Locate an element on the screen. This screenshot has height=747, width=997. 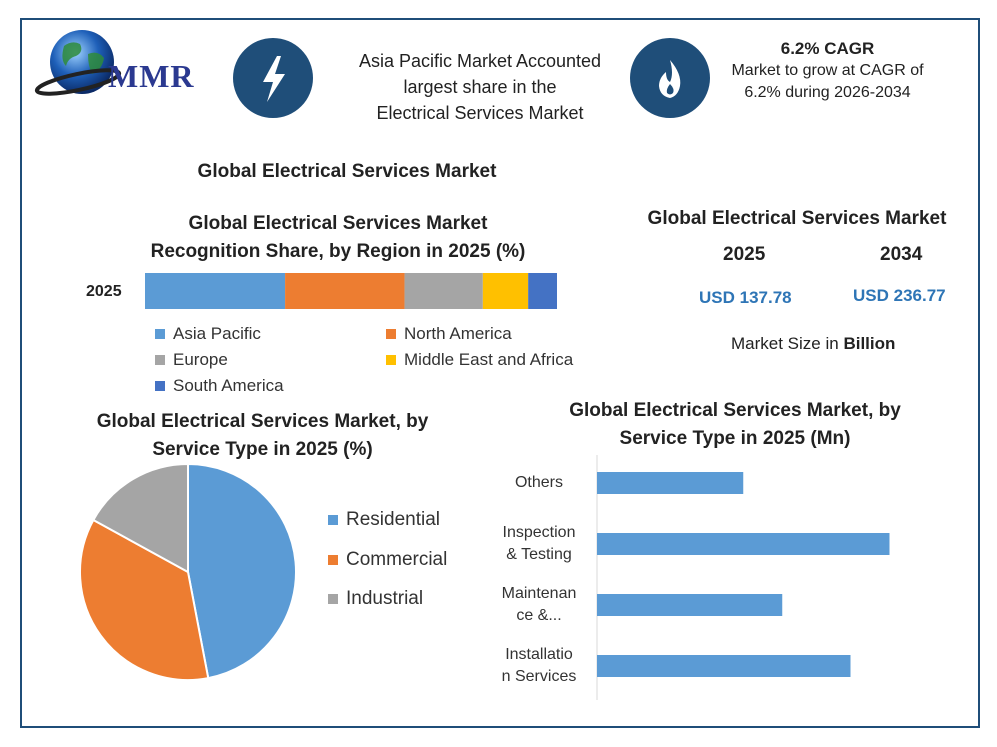
flame-icon is located at coordinates (670, 78).